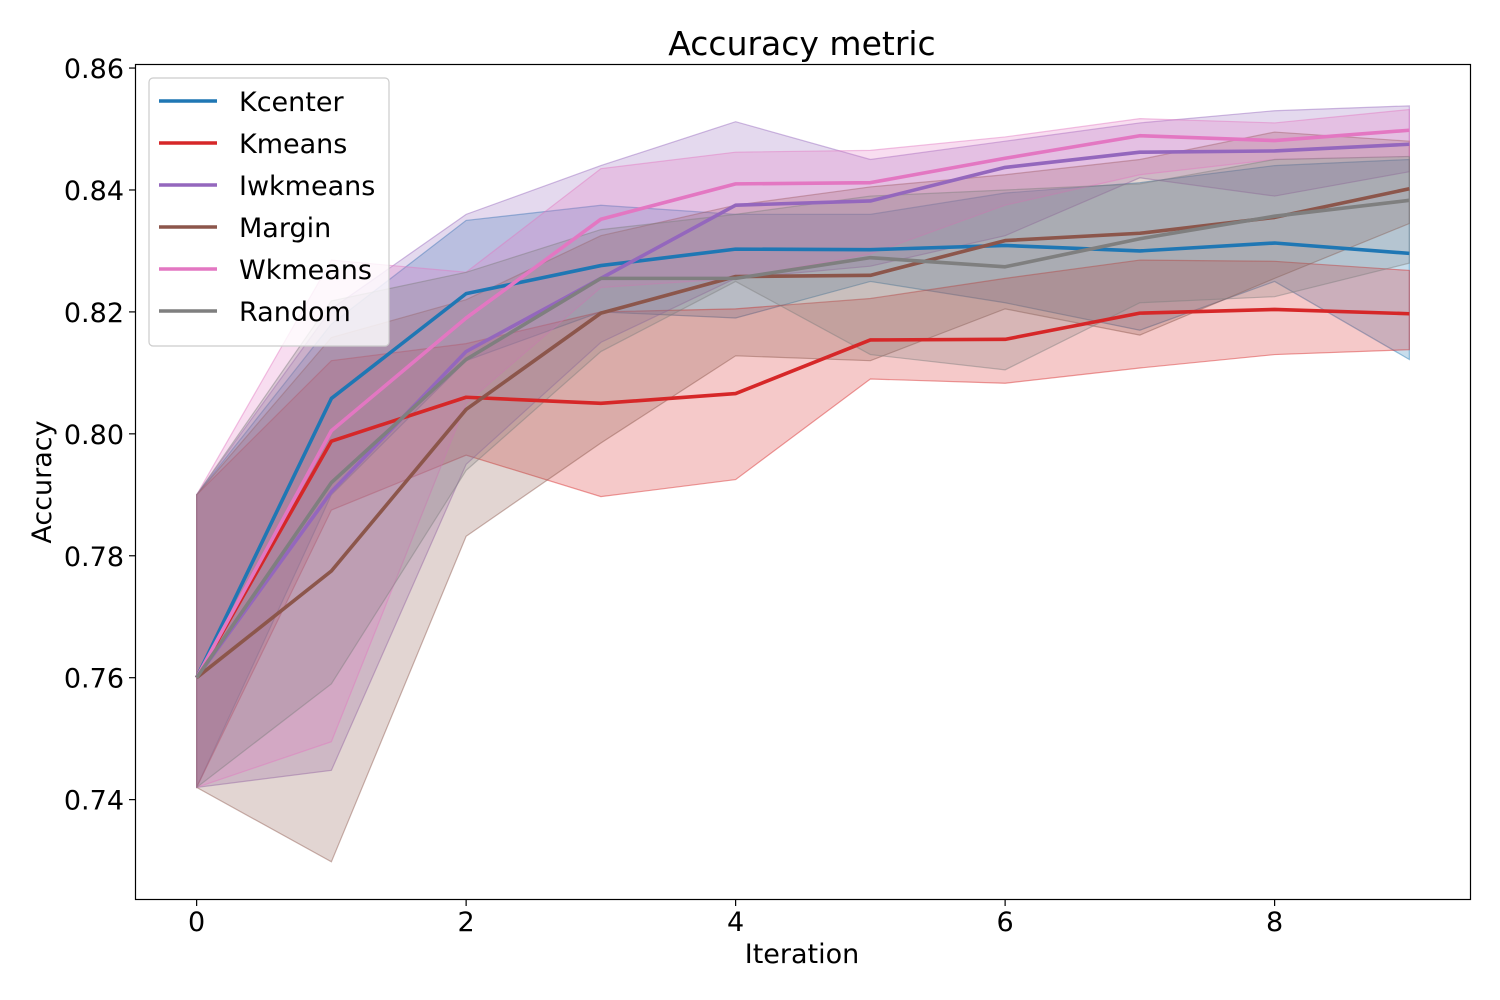  What do you see at coordinates (94, 313) in the screenshot?
I see `y-tick-label: 0.82` at bounding box center [94, 313].